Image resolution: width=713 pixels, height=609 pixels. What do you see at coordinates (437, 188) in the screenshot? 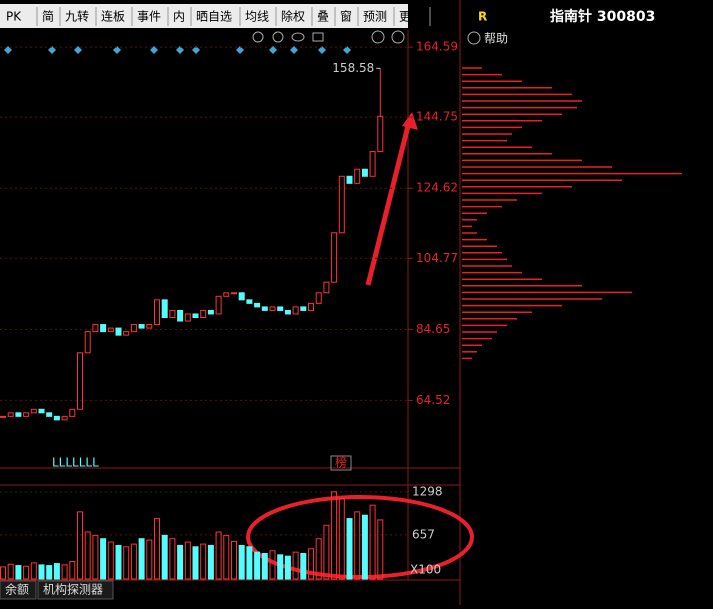
I see `price-tick-label: 124.62` at bounding box center [437, 188].